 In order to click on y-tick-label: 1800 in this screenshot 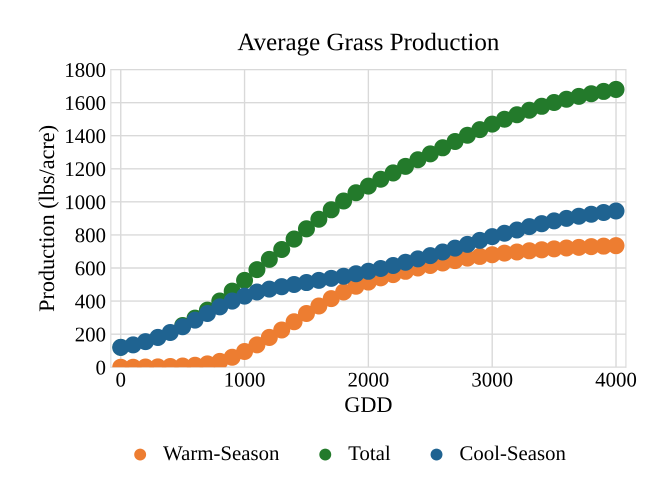, I will do `click(86, 70)`.